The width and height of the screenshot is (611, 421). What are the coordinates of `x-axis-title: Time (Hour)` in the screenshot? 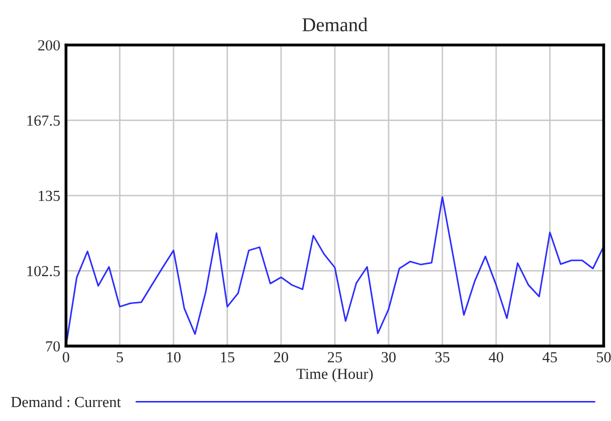 It's located at (334, 375).